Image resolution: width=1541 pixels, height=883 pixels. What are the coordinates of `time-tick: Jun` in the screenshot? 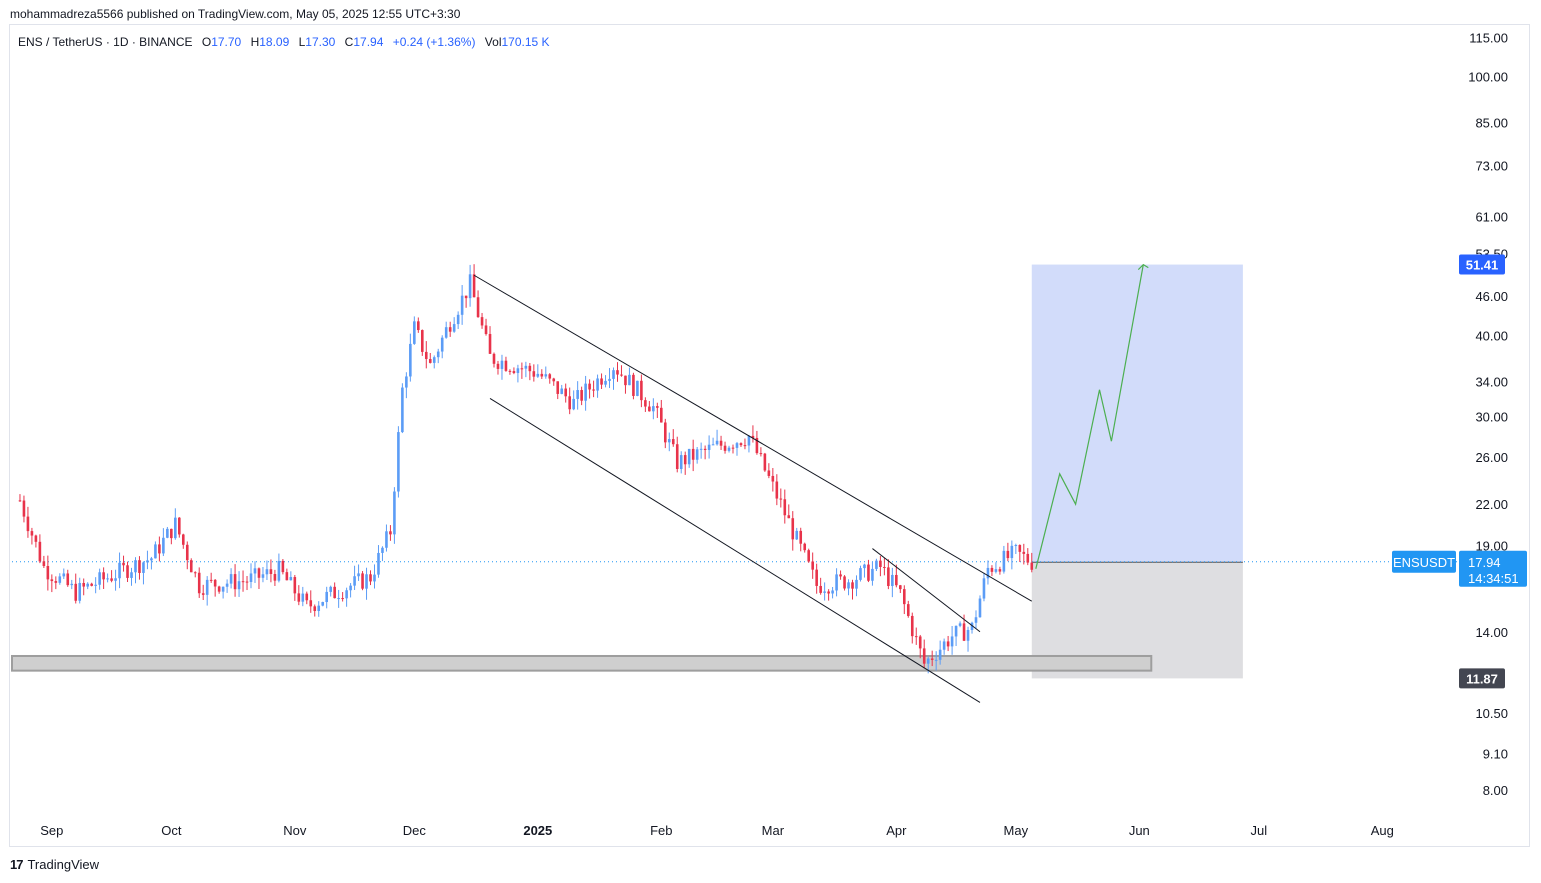 It's located at (1139, 830).